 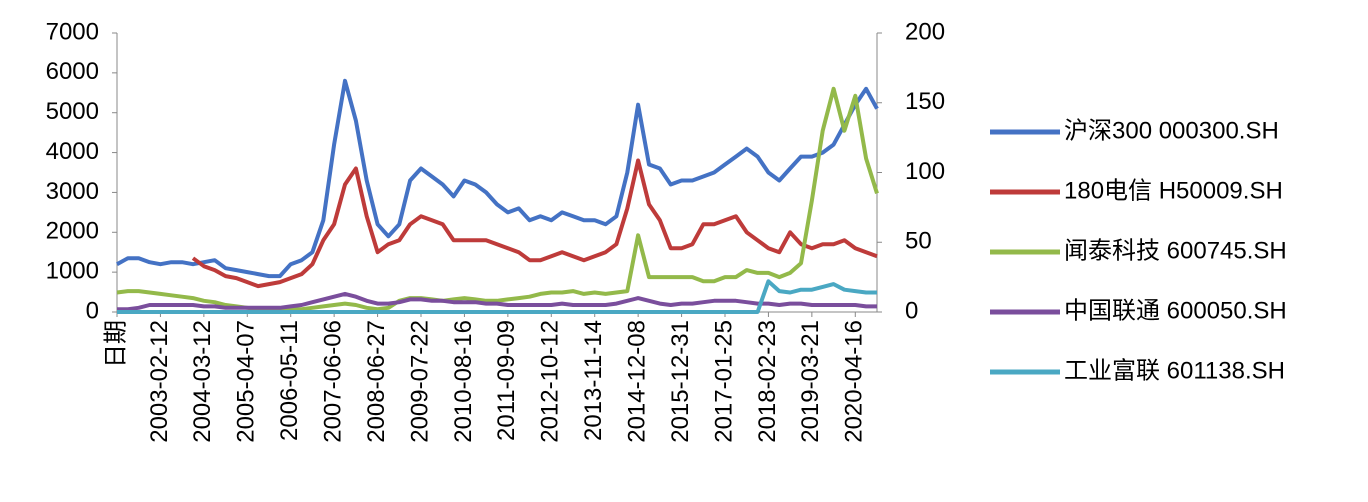 I want to click on y2-tick-label: 50, so click(x=918, y=241).